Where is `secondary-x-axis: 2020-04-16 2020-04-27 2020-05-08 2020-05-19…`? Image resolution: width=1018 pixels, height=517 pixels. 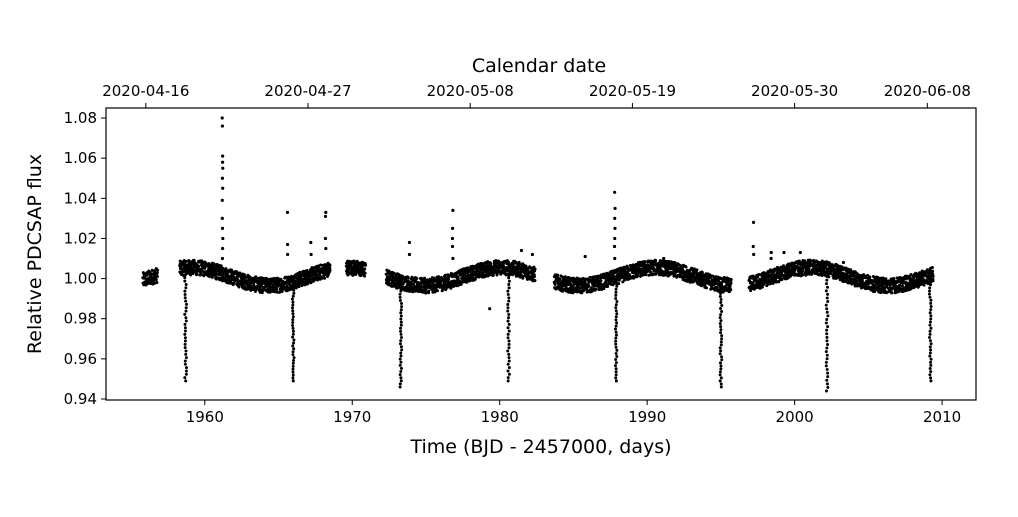 secondary-x-axis: 2020-04-16 2020-04-27 2020-05-08 2020-05-19… is located at coordinates (536, 95).